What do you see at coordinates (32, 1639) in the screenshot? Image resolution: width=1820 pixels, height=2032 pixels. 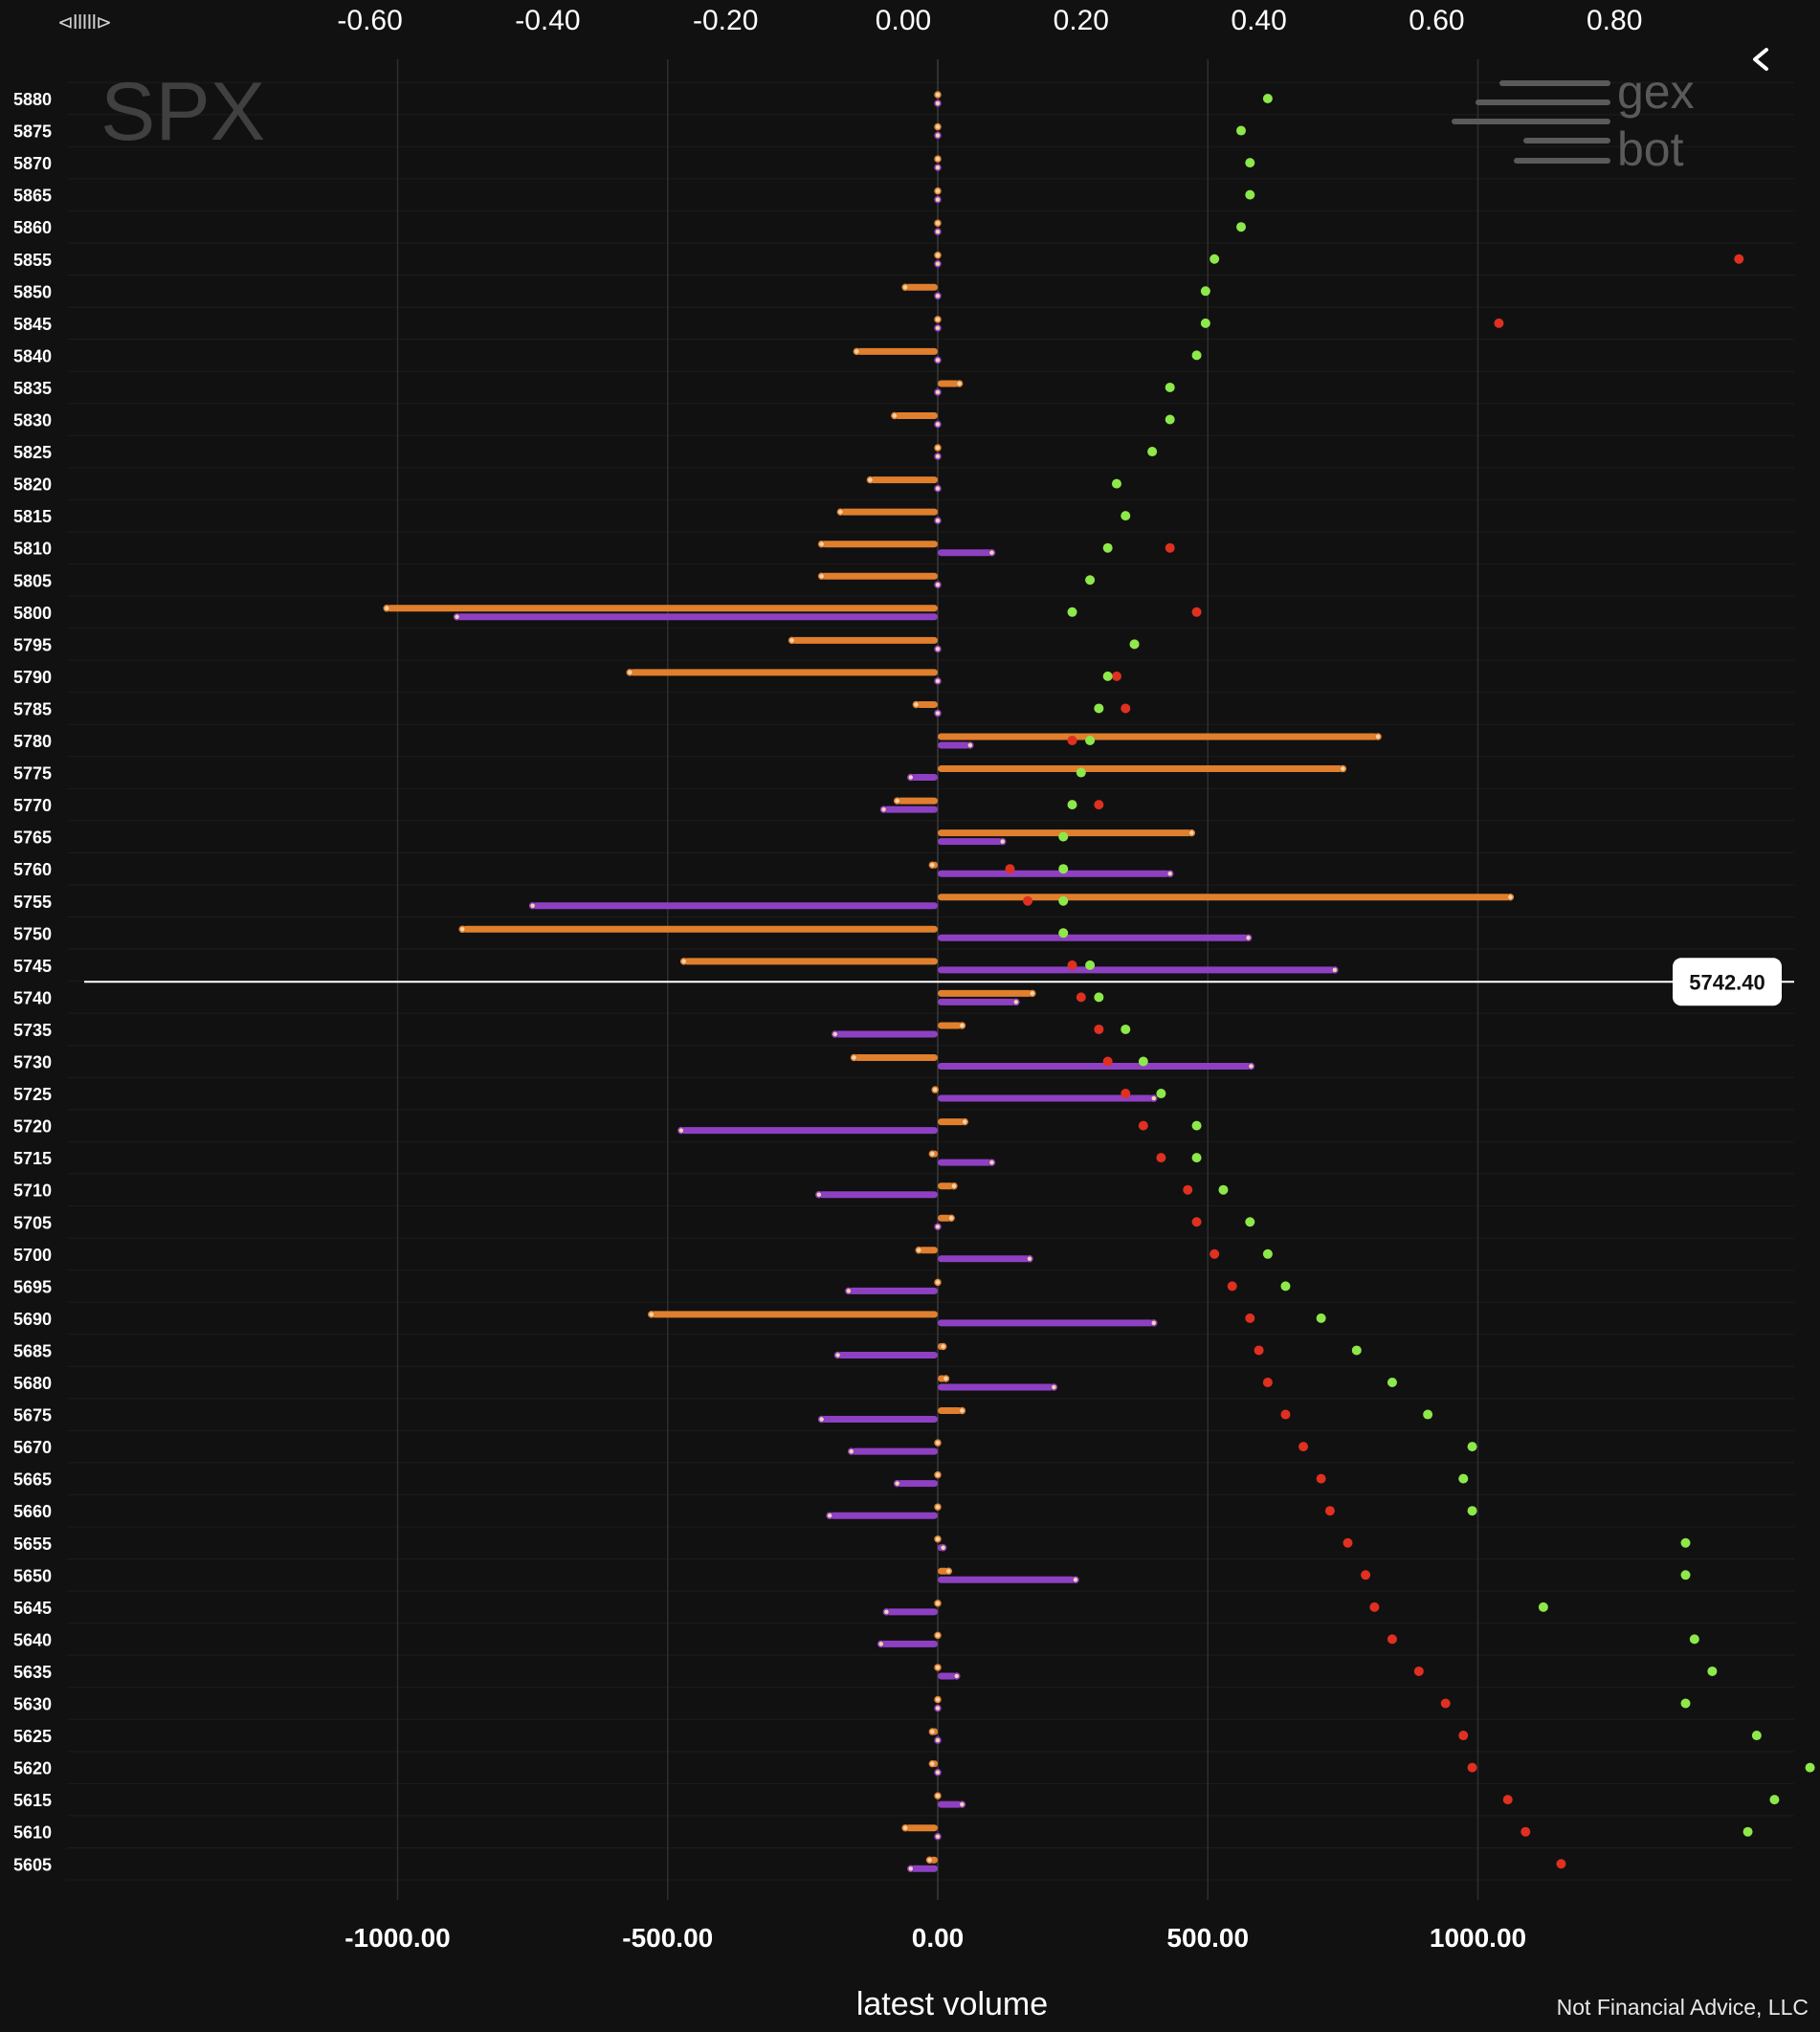 I see `strike-label: 5640` at bounding box center [32, 1639].